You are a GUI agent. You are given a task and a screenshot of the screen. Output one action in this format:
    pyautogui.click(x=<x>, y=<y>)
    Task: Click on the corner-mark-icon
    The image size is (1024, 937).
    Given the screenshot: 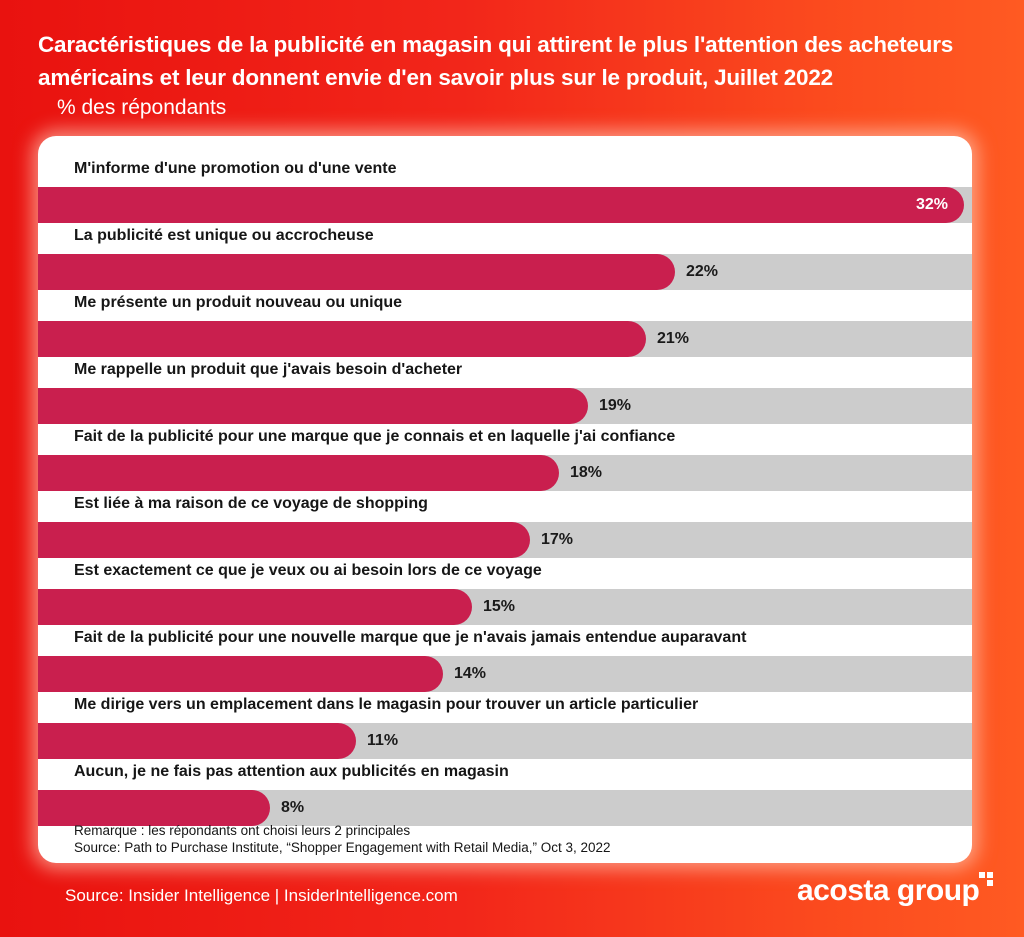 What is the action you would take?
    pyautogui.click(x=986, y=879)
    